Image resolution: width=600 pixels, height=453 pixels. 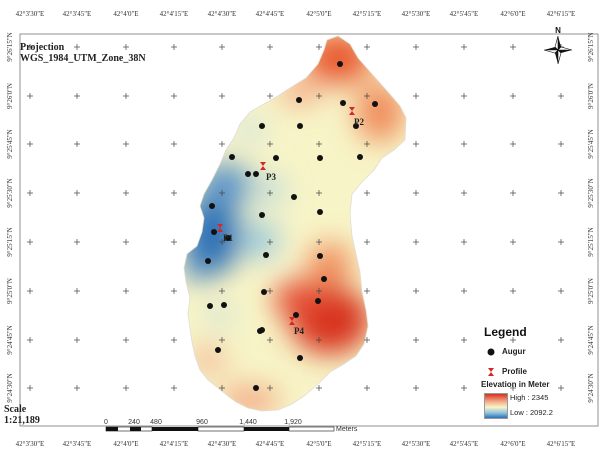 What do you see at coordinates (512, 444) in the screenshot?
I see `longitude-label: 42°6'0"E` at bounding box center [512, 444].